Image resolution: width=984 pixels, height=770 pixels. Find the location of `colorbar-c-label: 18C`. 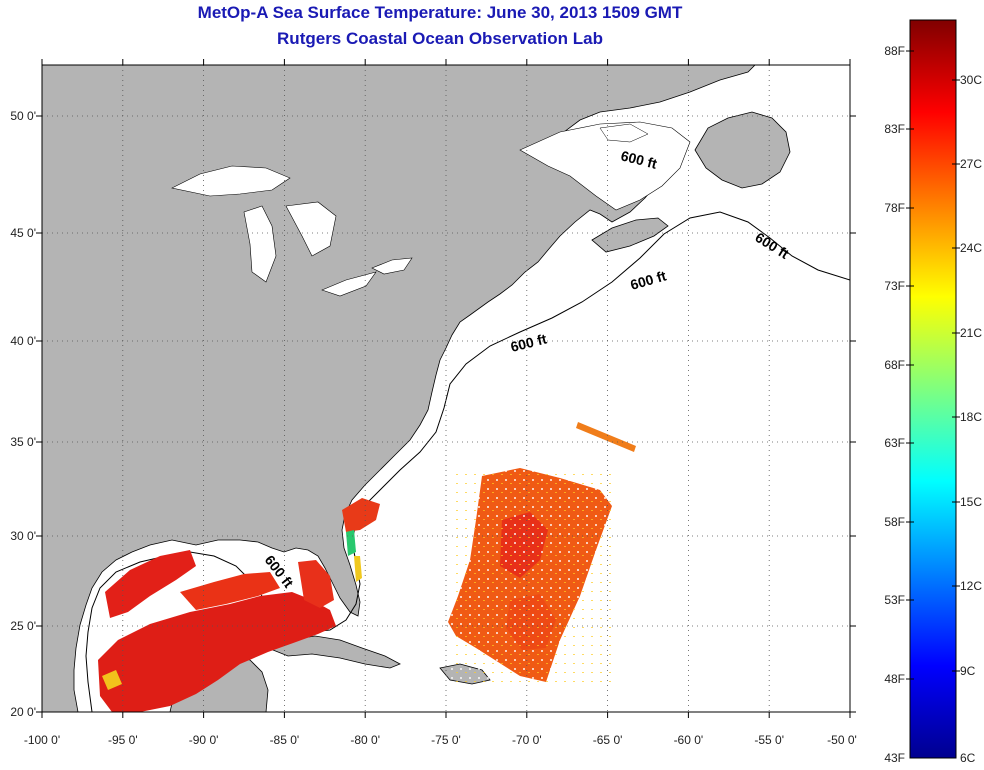

colorbar-c-label: 18C is located at coordinates (971, 417).